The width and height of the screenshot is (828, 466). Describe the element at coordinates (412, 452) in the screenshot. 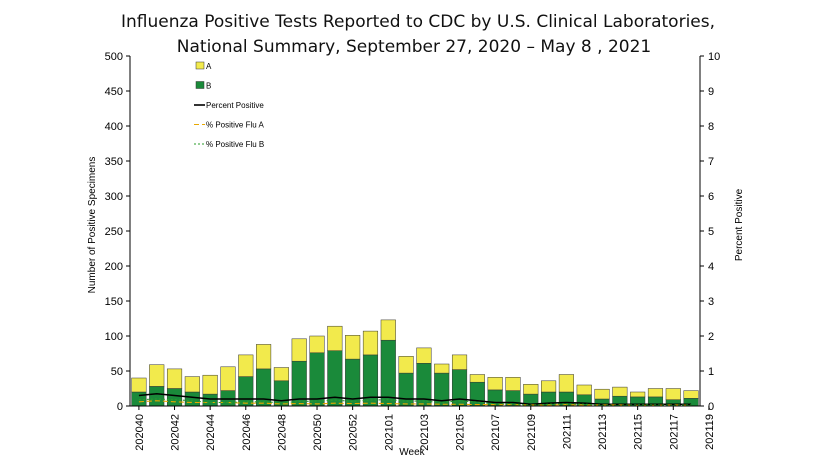

I see `x-axis-label: Week` at that location.